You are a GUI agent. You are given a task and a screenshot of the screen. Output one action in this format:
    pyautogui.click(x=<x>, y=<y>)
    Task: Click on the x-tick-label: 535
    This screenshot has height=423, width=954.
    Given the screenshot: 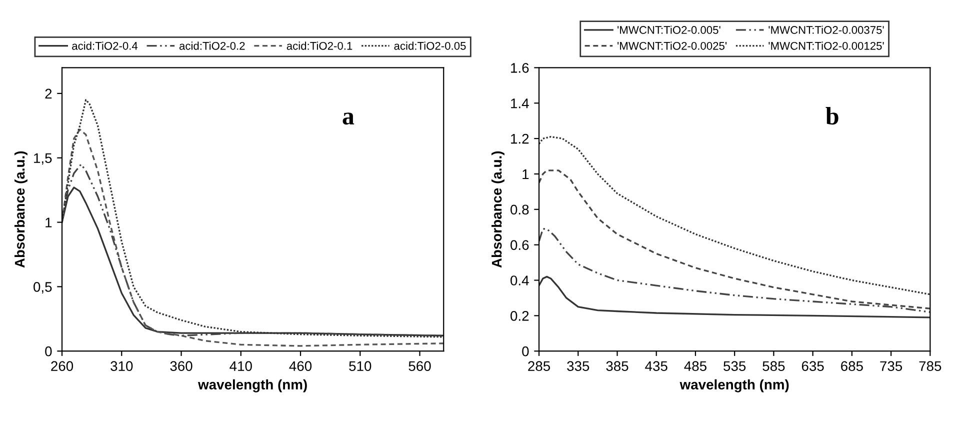 What is the action you would take?
    pyautogui.click(x=735, y=366)
    